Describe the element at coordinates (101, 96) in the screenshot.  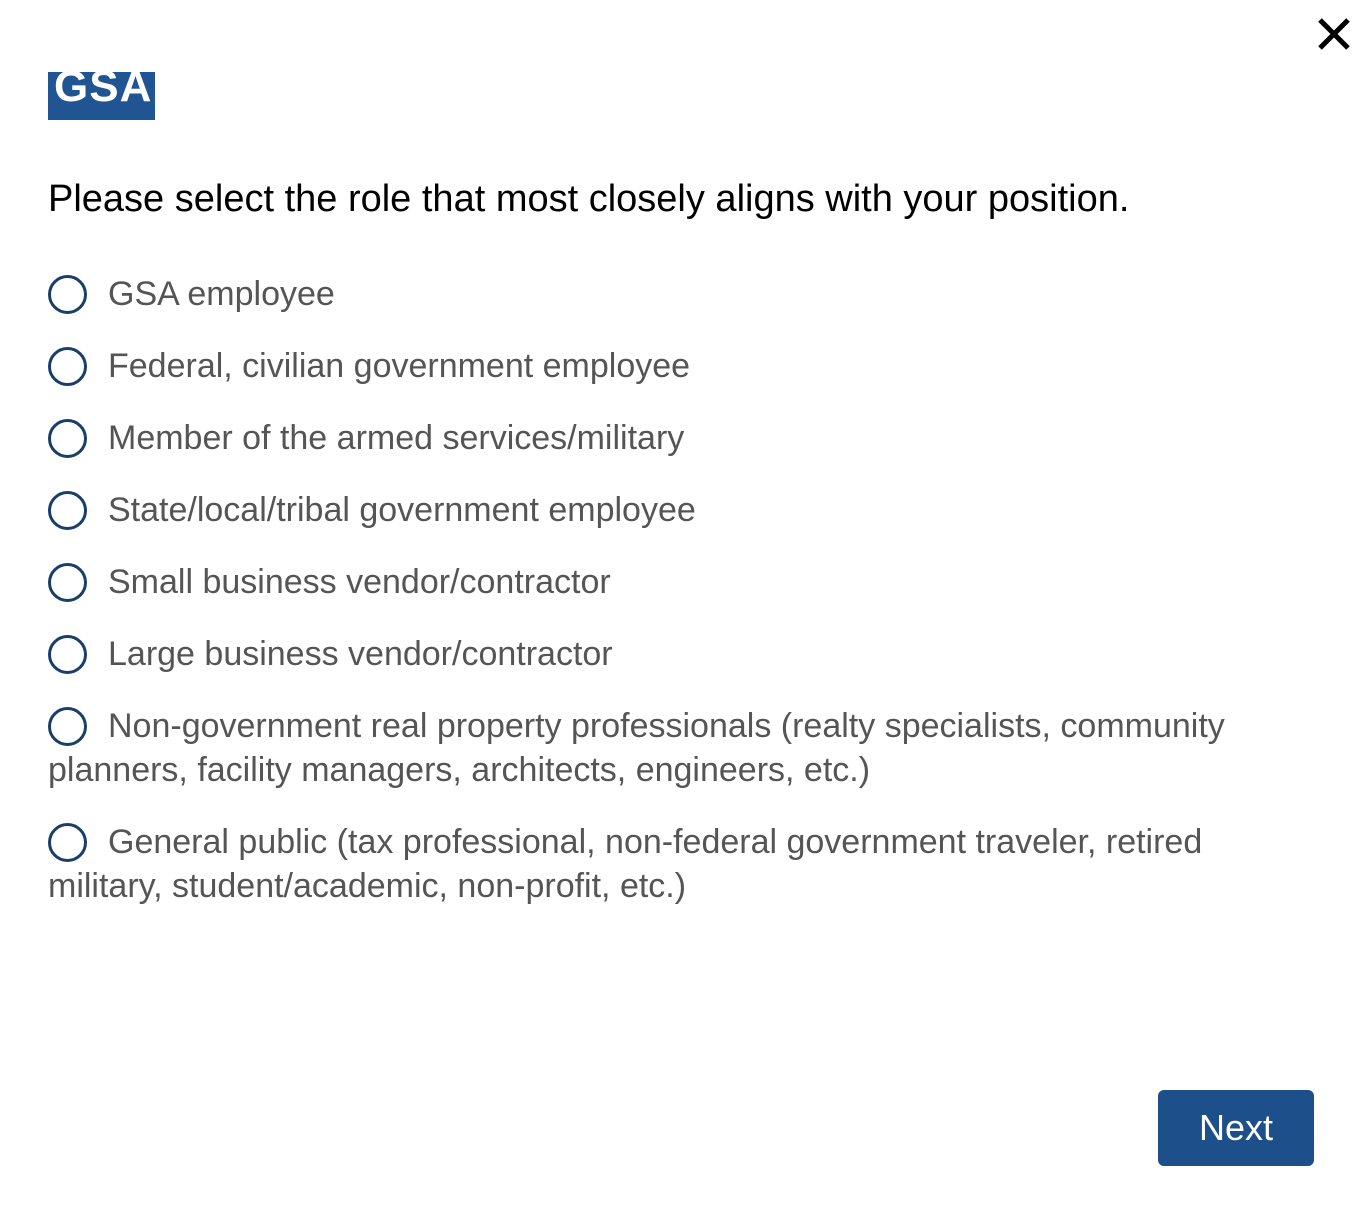
I see `gsa-logo: GSA` at that location.